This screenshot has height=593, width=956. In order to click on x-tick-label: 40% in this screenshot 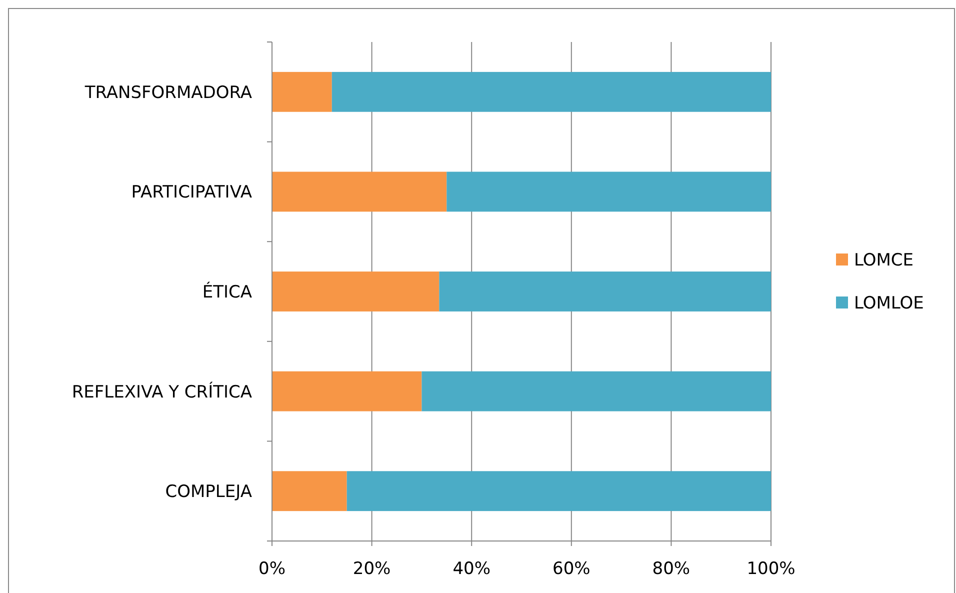, I will do `click(471, 569)`.